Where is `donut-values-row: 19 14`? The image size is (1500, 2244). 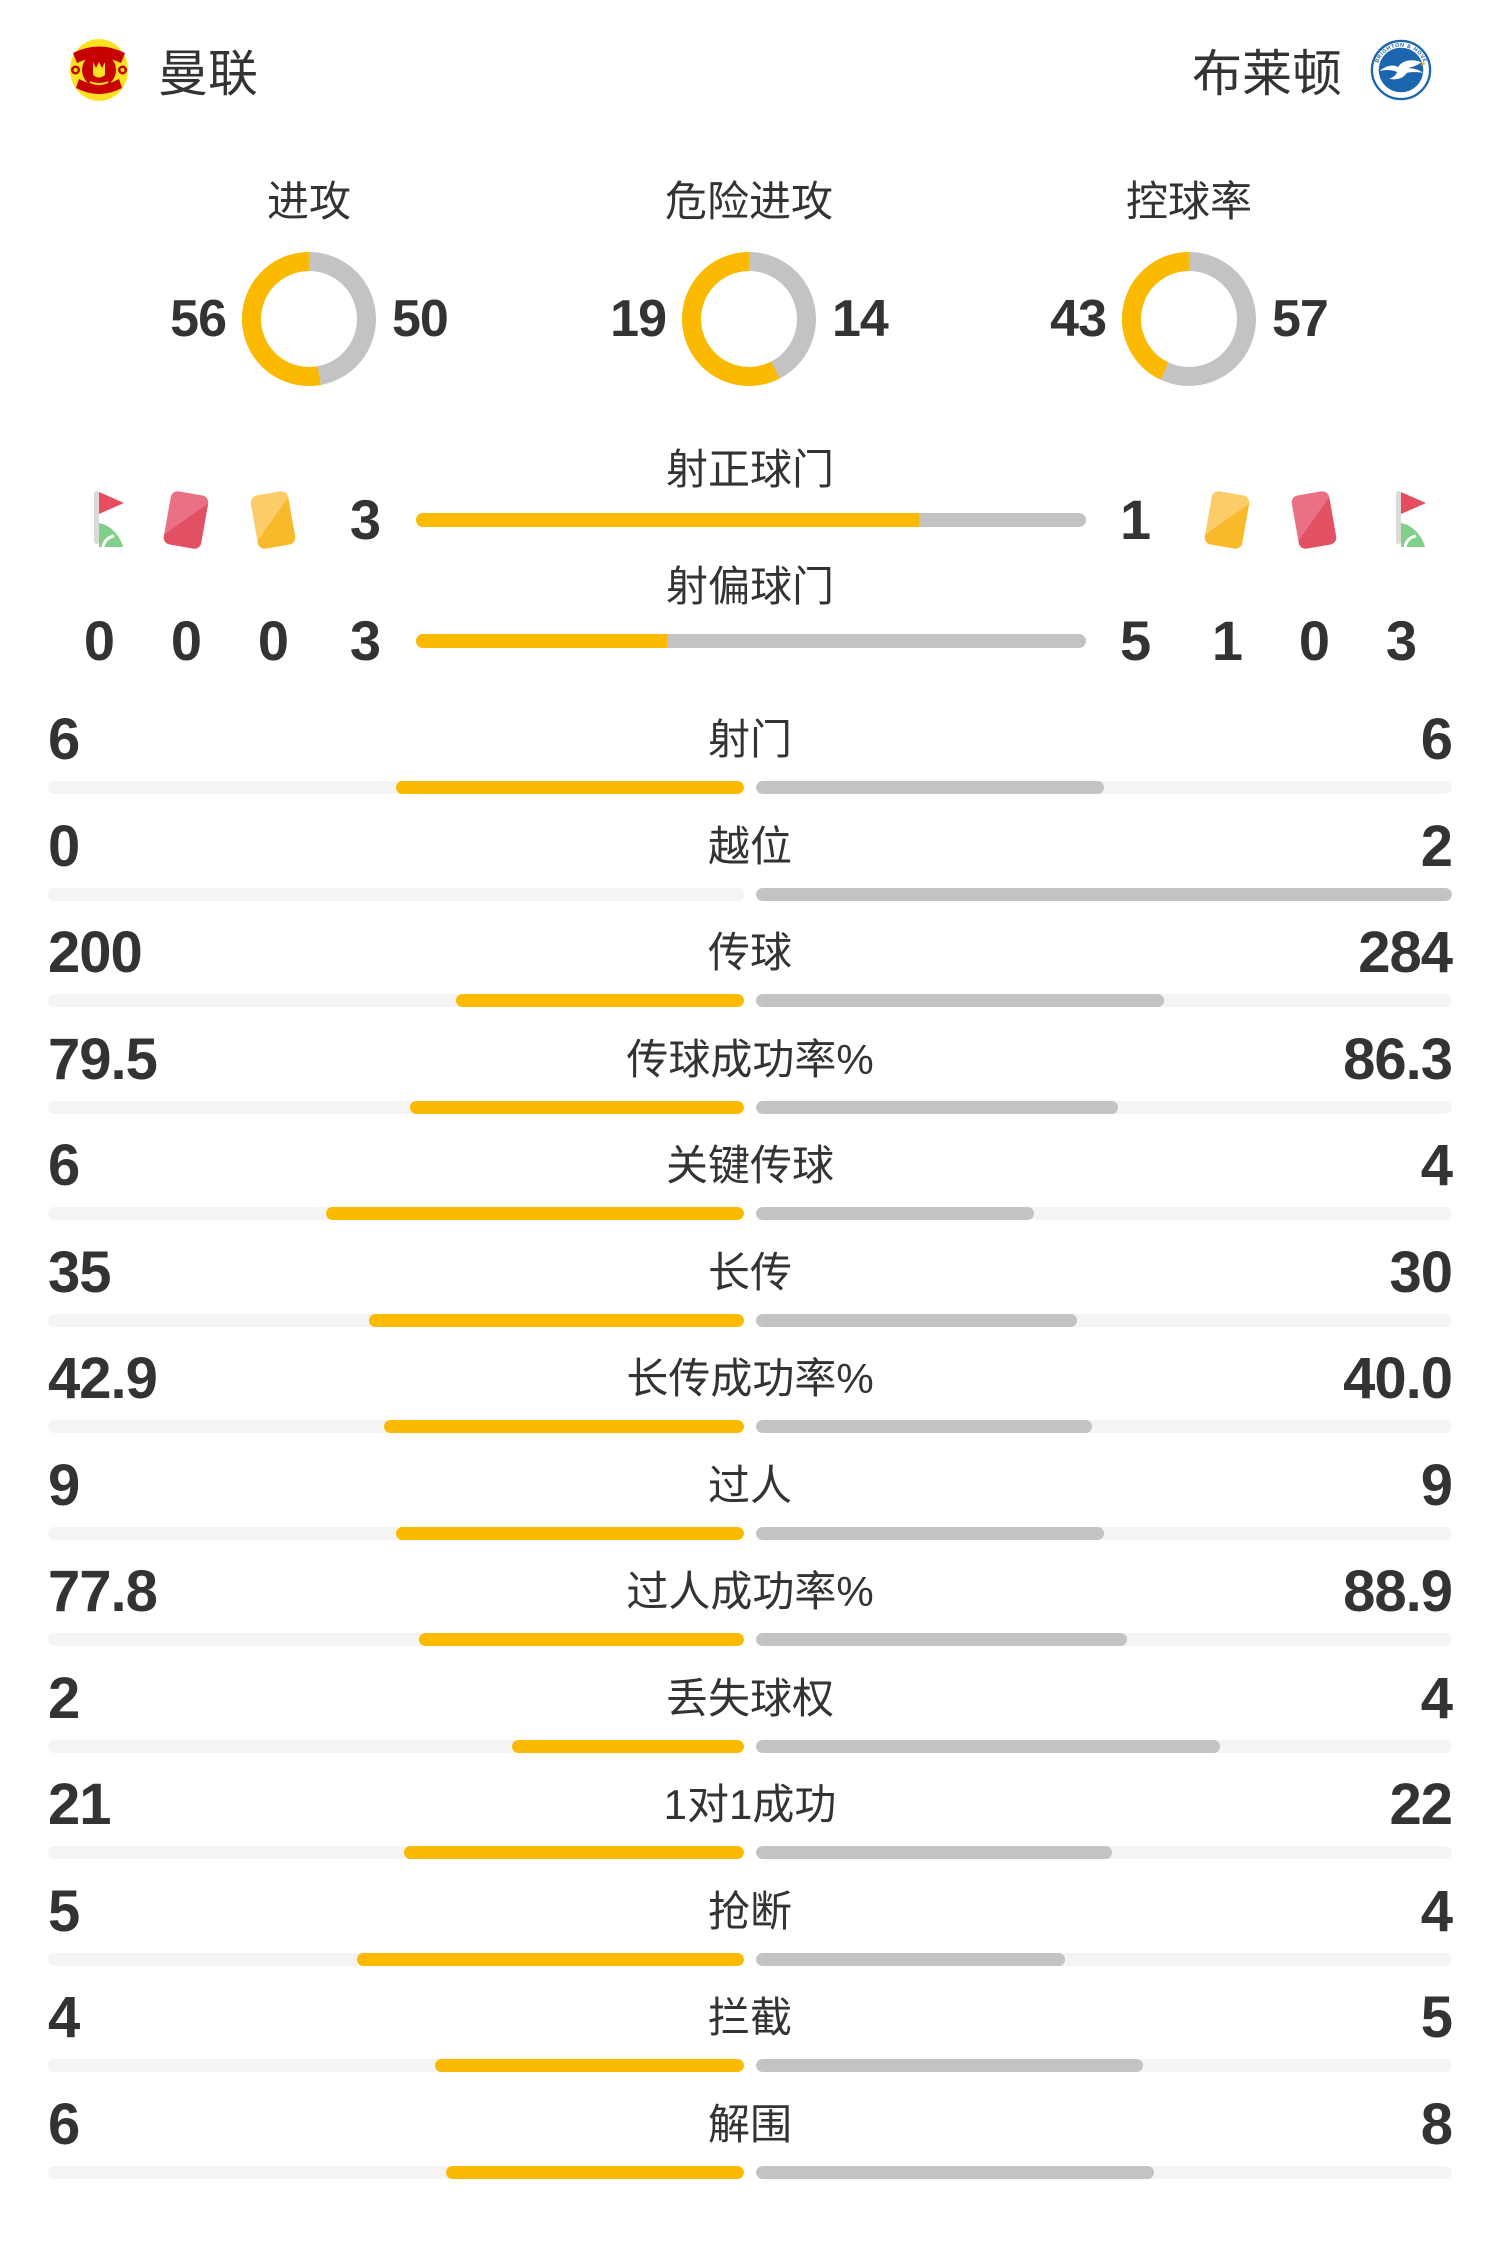
donut-values-row: 19 14 is located at coordinates (749, 319).